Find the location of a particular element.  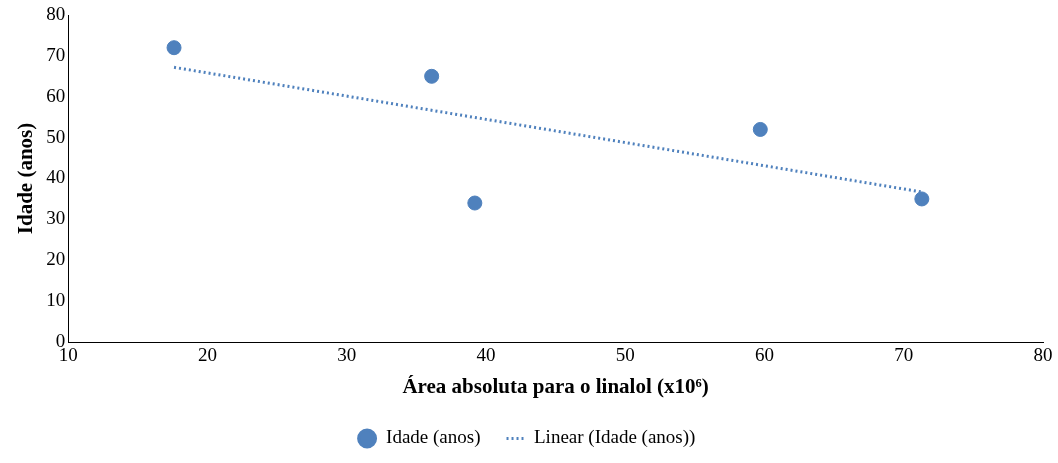

x-axis-title: Área absoluta para o linalol (x10⁶) is located at coordinates (555, 385).